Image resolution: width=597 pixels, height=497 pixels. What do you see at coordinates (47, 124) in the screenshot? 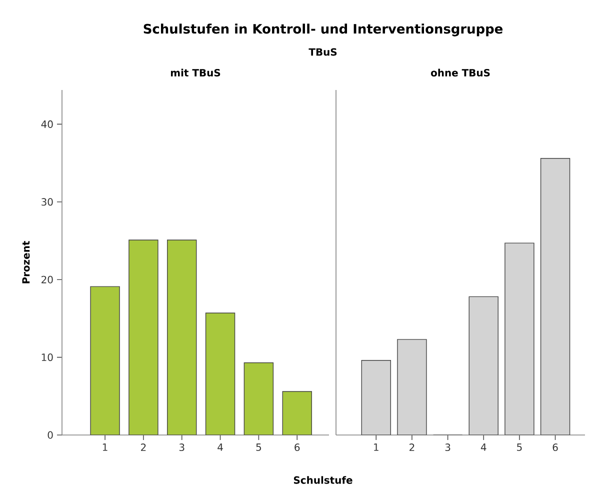
I see `y-tick-label: 40` at bounding box center [47, 124].